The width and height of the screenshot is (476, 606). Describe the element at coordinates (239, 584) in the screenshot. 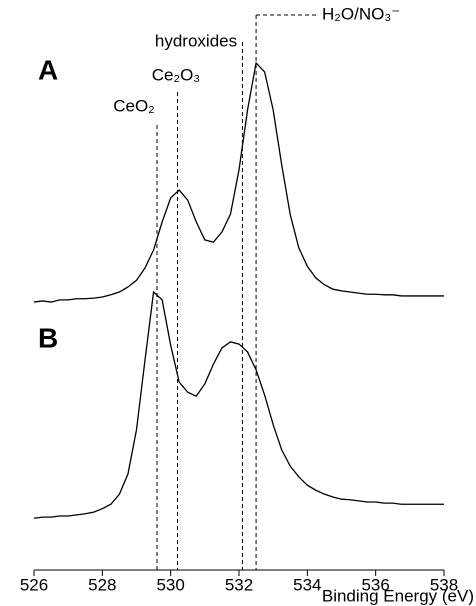

I see `x-tick-label: 532` at that location.